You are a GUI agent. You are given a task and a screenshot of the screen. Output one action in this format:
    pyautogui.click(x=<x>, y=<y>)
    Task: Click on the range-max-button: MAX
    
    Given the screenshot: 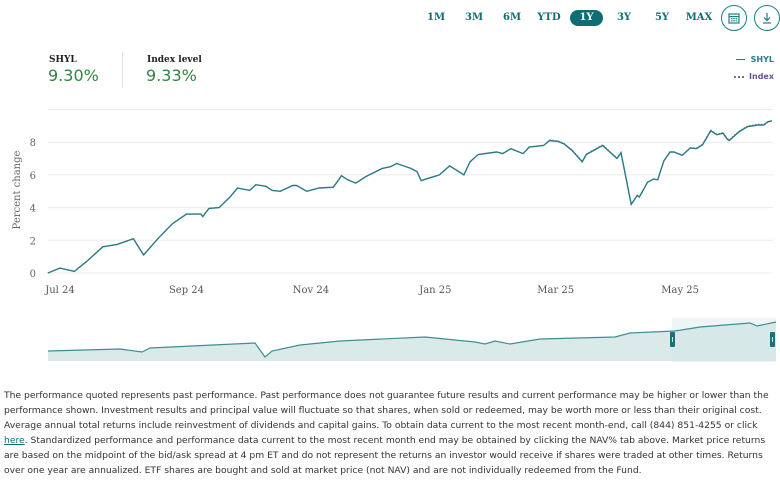 What is the action you would take?
    pyautogui.click(x=699, y=17)
    